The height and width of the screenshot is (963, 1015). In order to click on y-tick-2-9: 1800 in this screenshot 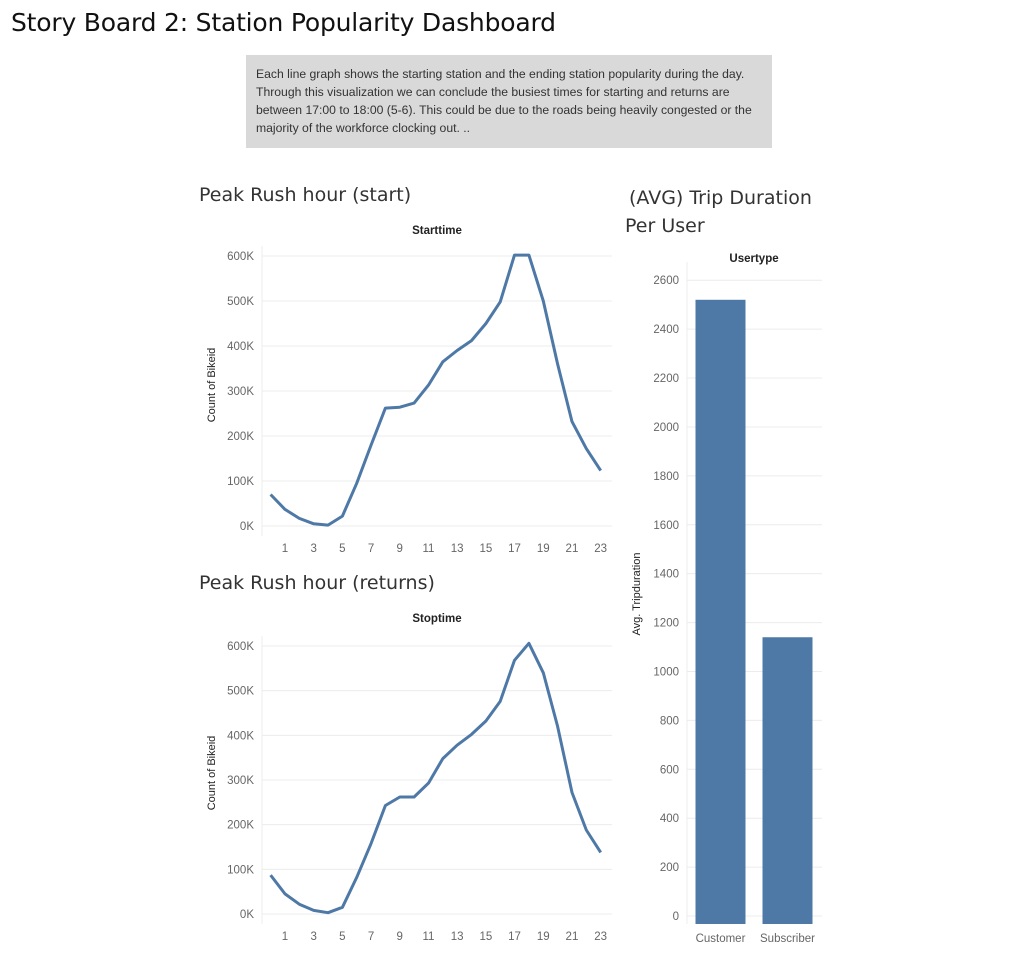, I will do `click(666, 477)`.